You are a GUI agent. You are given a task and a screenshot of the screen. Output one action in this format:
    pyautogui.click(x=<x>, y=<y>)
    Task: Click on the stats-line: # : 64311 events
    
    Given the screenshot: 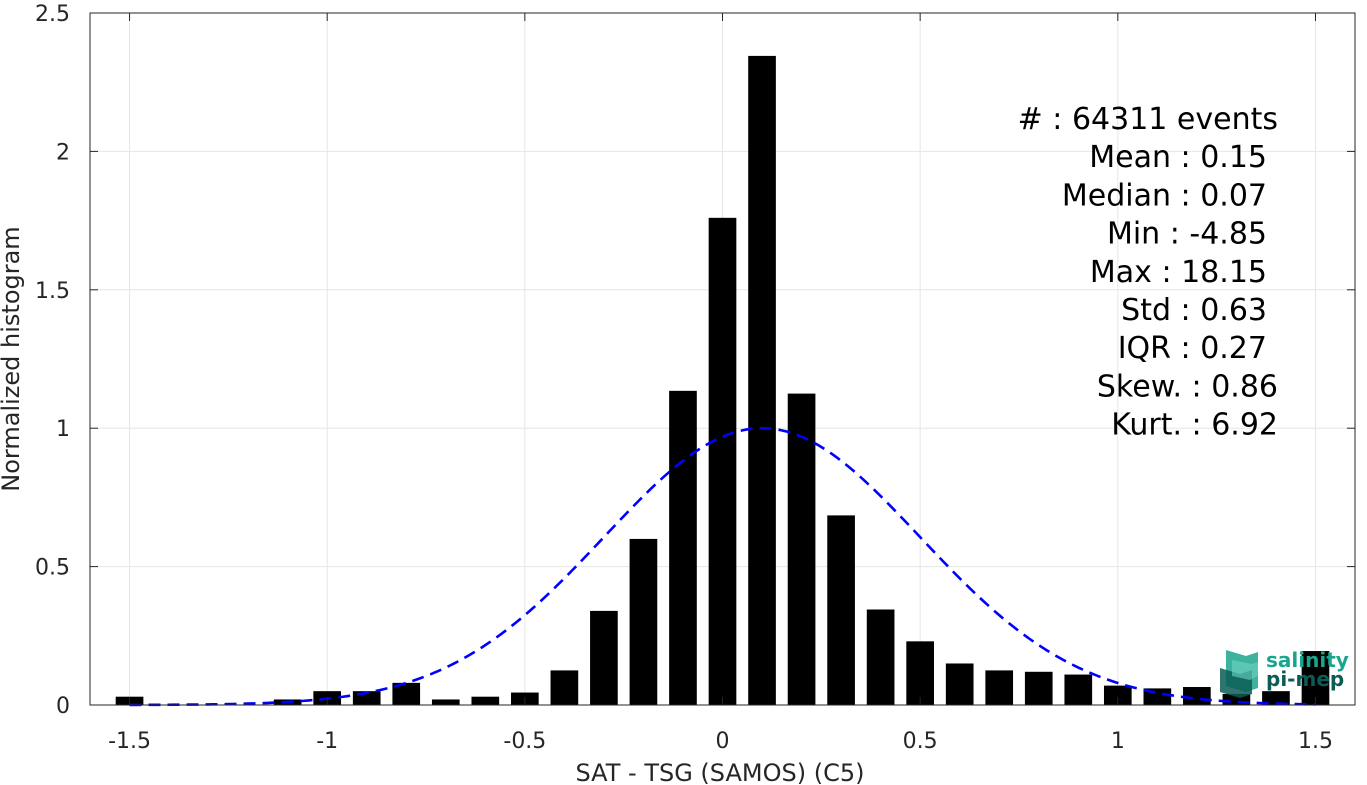 What is the action you would take?
    pyautogui.click(x=1148, y=119)
    